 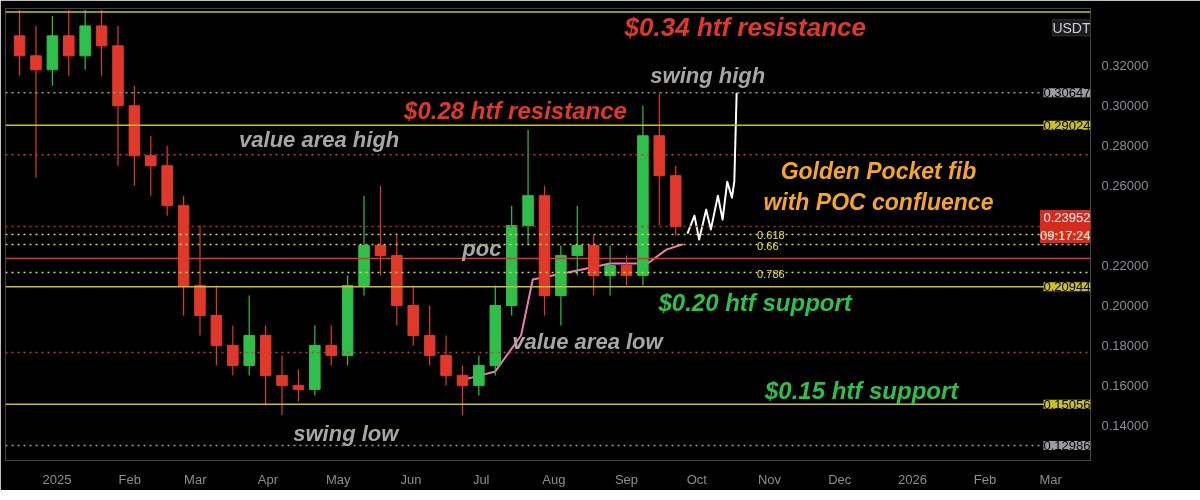 I want to click on annotation: 0.66, so click(x=768, y=245).